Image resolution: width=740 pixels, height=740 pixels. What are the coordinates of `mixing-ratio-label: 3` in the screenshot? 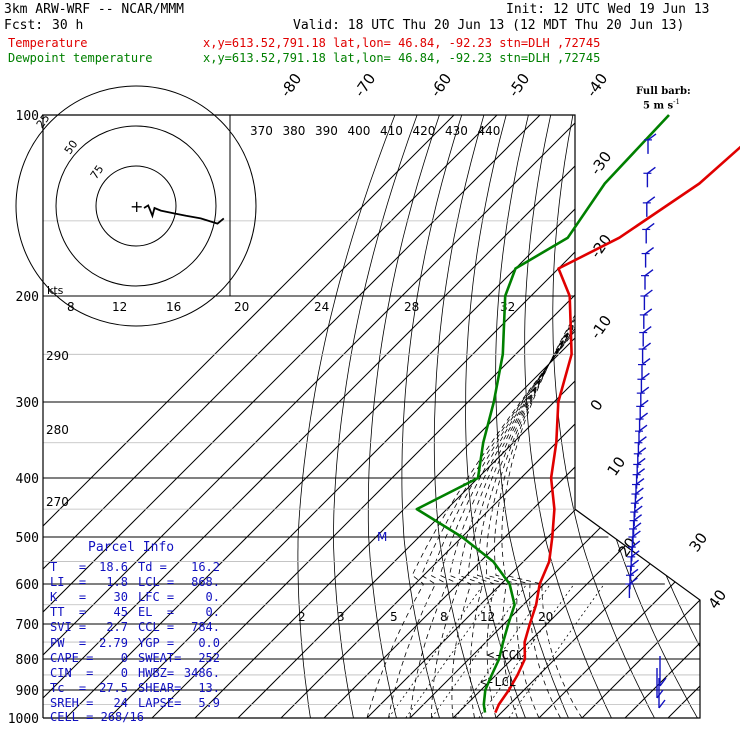 It's located at (341, 617).